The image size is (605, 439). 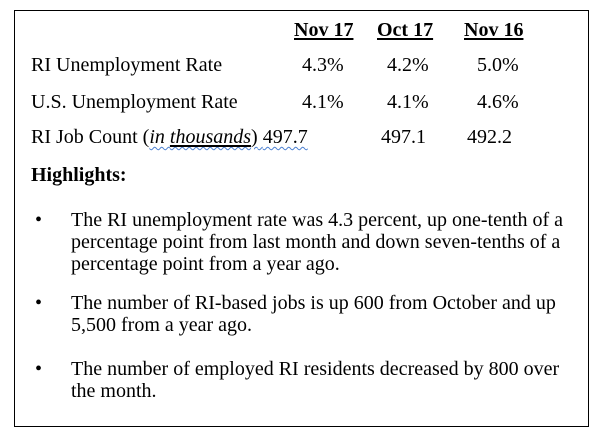 What do you see at coordinates (159, 137) in the screenshot?
I see `job-count-in: in` at bounding box center [159, 137].